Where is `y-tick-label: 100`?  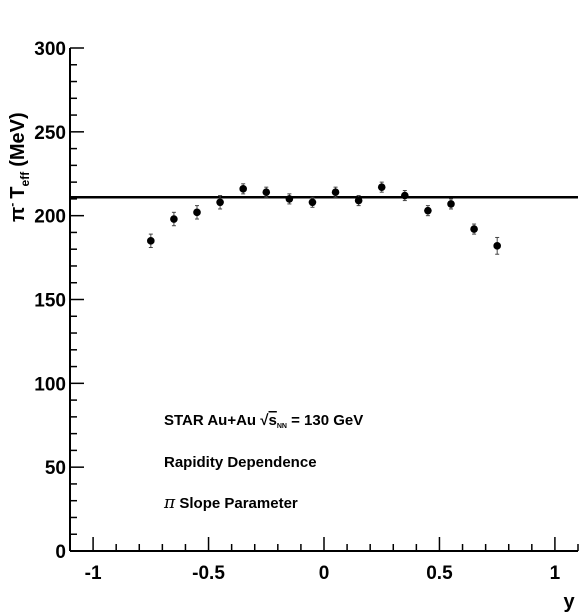
y-tick-label: 100 is located at coordinates (50, 384).